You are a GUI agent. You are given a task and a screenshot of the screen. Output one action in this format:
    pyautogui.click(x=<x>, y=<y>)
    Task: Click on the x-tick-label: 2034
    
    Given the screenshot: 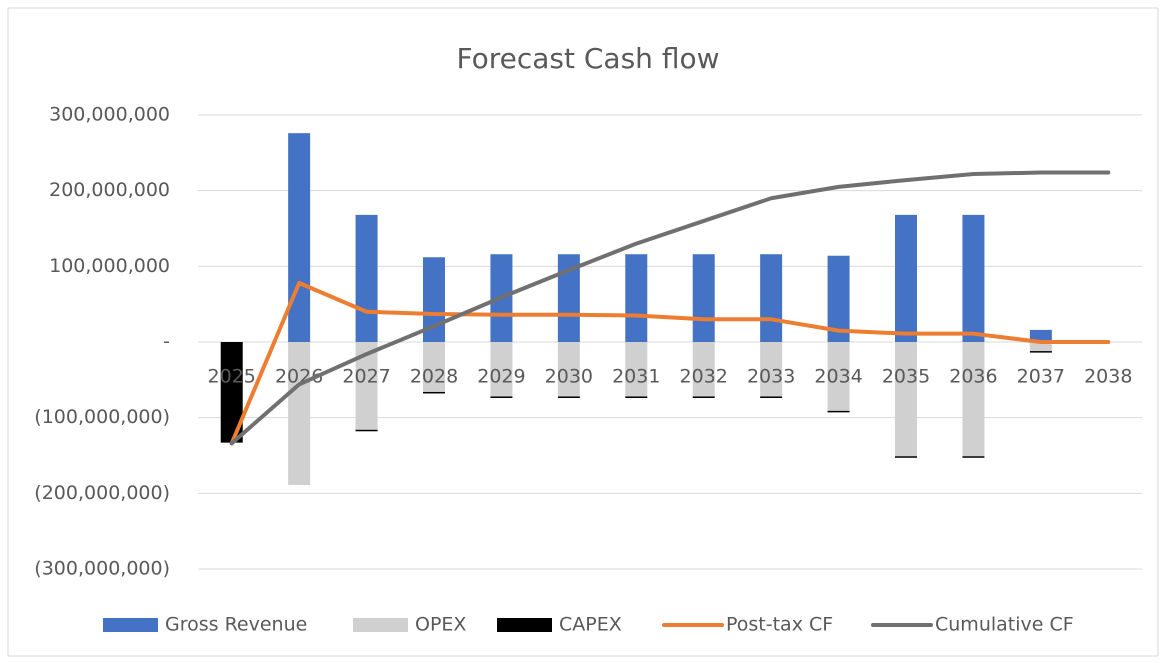 What is the action you would take?
    pyautogui.click(x=838, y=377)
    